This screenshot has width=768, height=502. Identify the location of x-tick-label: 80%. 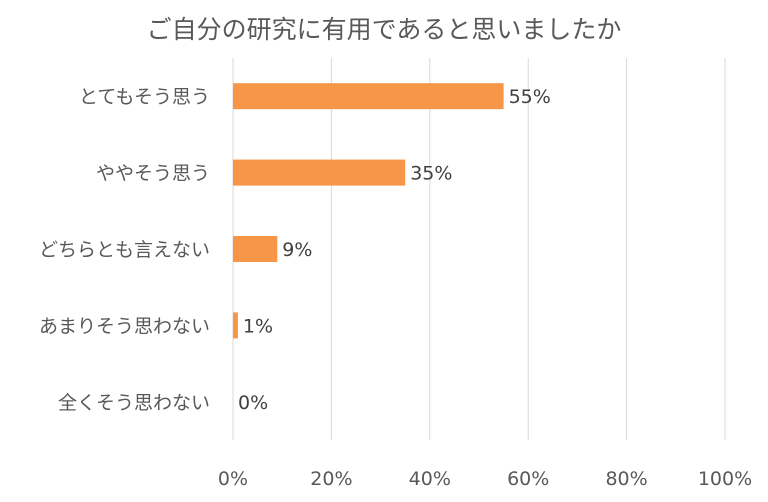
(626, 479).